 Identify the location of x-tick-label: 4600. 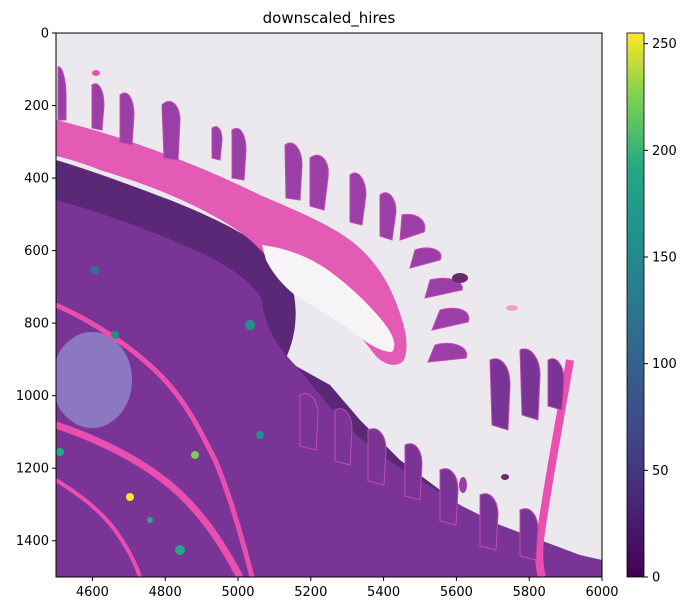
(92, 592).